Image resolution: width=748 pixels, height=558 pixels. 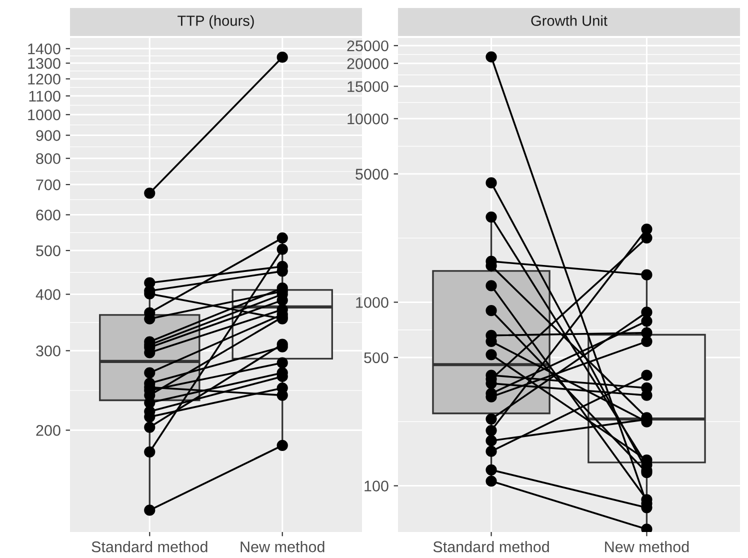 What do you see at coordinates (48, 184) in the screenshot?
I see `y-tick-label: 700` at bounding box center [48, 184].